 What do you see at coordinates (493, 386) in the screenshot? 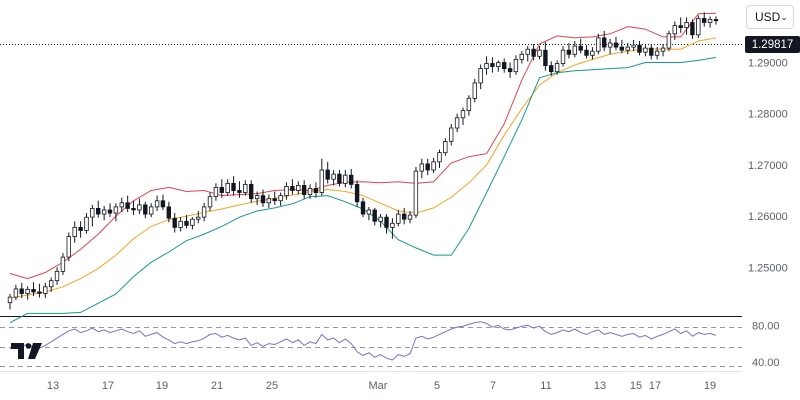
I see `time-tick-label: 7` at bounding box center [493, 386].